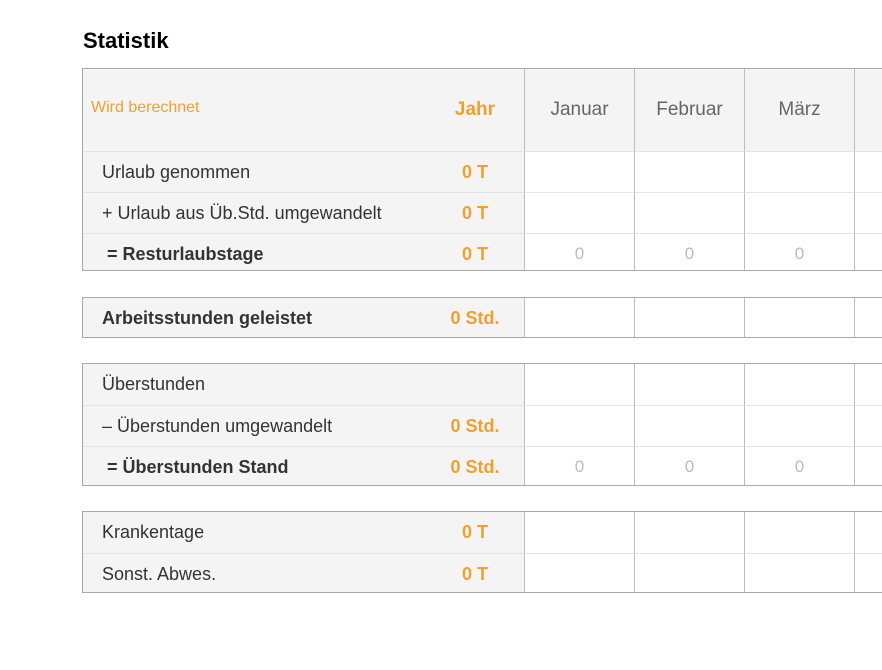 This screenshot has width=882, height=670. I want to click on row-label: Überstunden, so click(154, 384).